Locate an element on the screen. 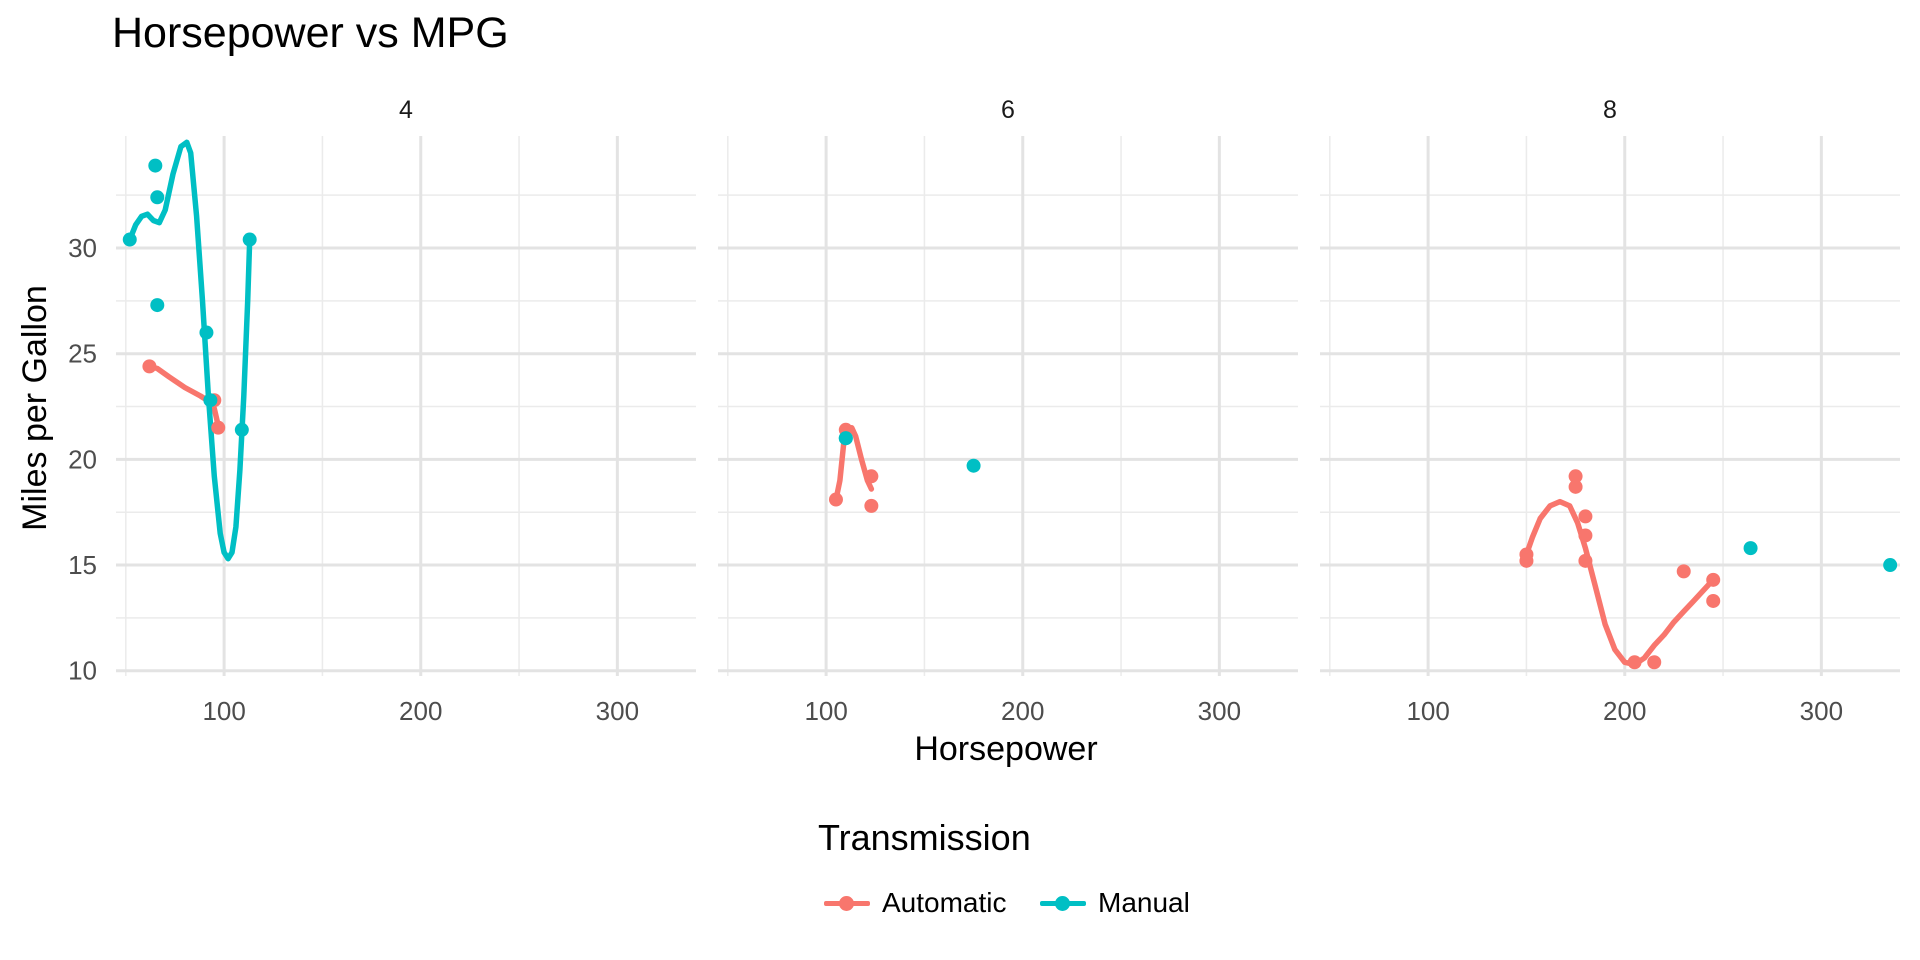 This screenshot has width=1920, height=960. y-tick-label: 25 is located at coordinates (82, 354).